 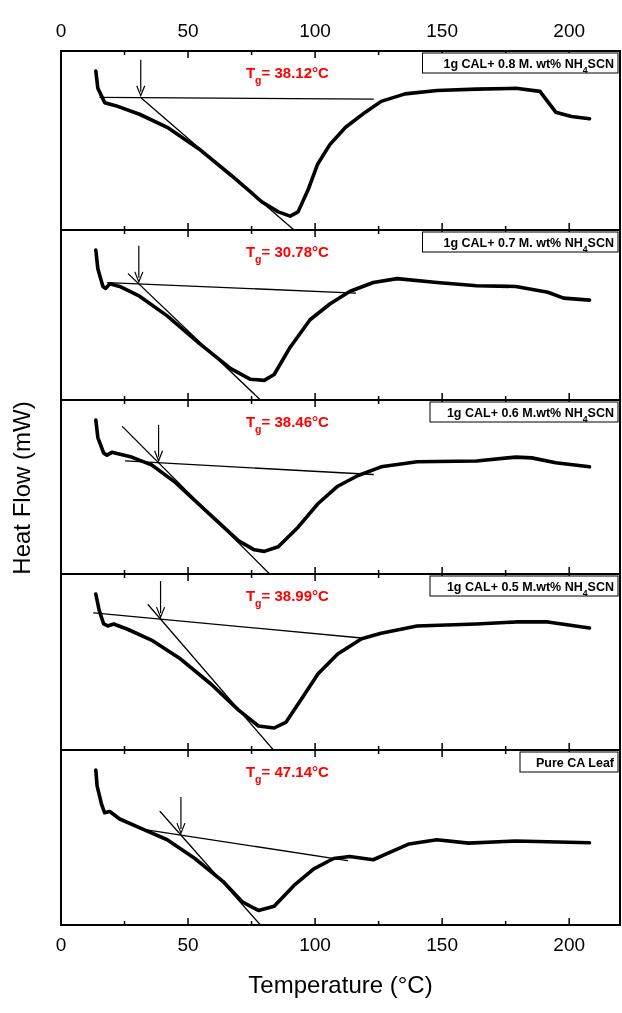 What do you see at coordinates (61, 30) in the screenshot?
I see `x2-tick-label: 0` at bounding box center [61, 30].